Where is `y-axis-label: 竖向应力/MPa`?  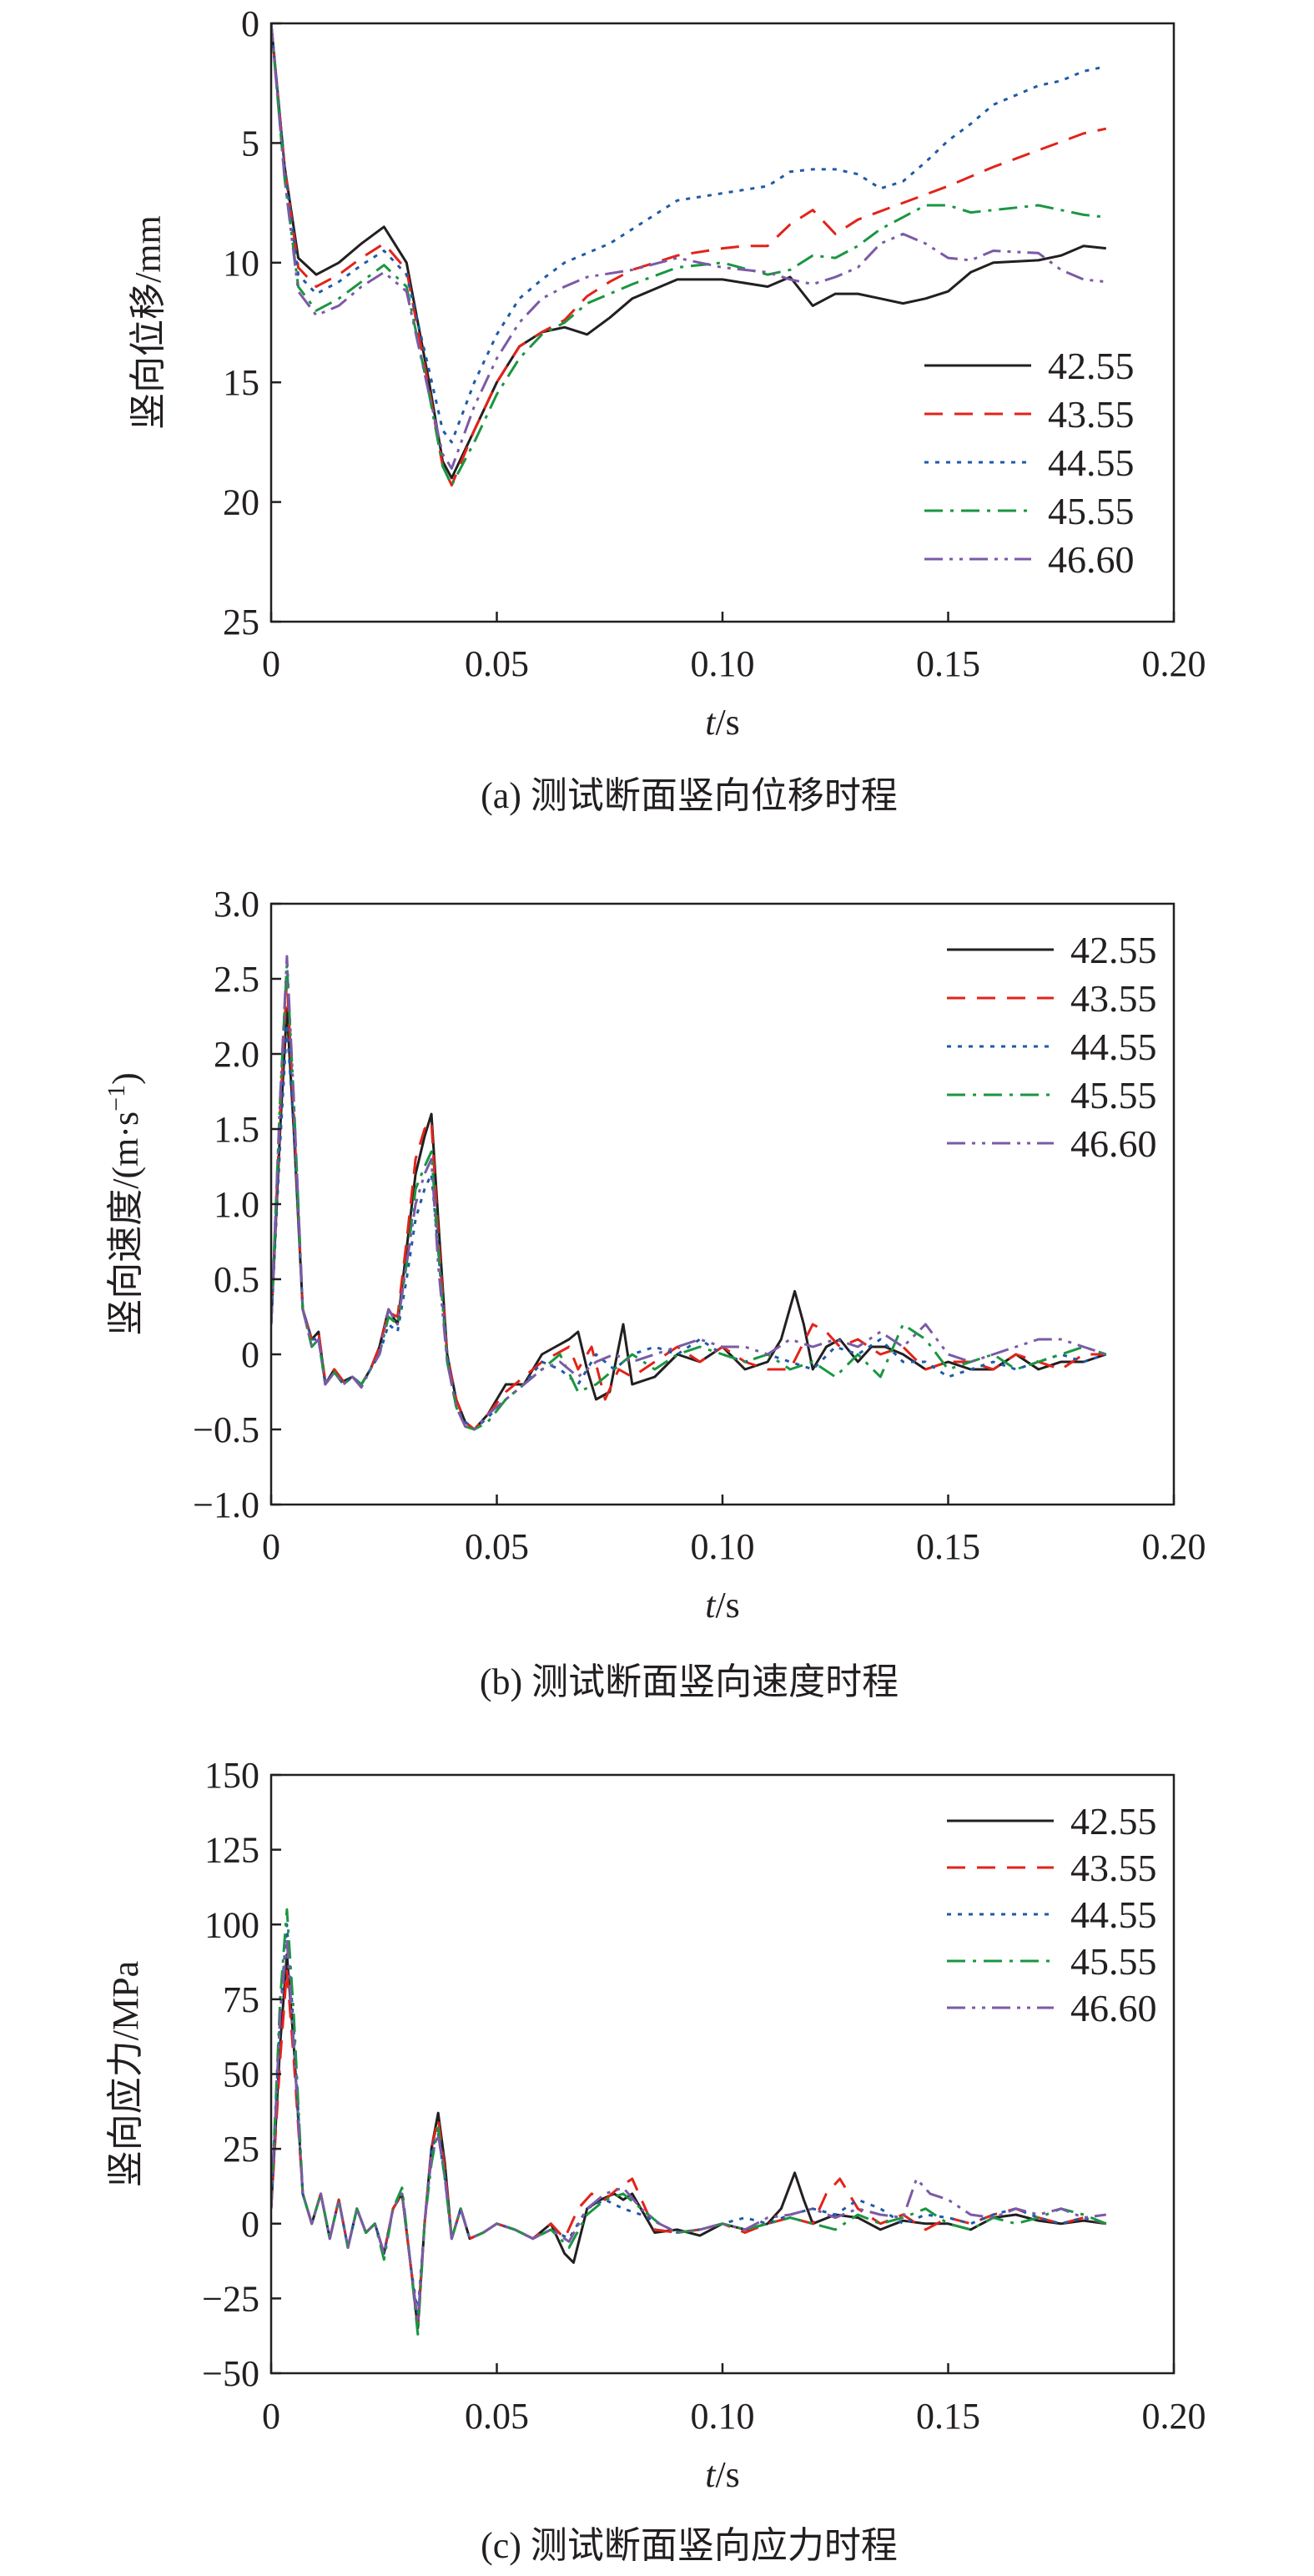 y-axis-label: 竖向应力/MPa is located at coordinates (125, 2074).